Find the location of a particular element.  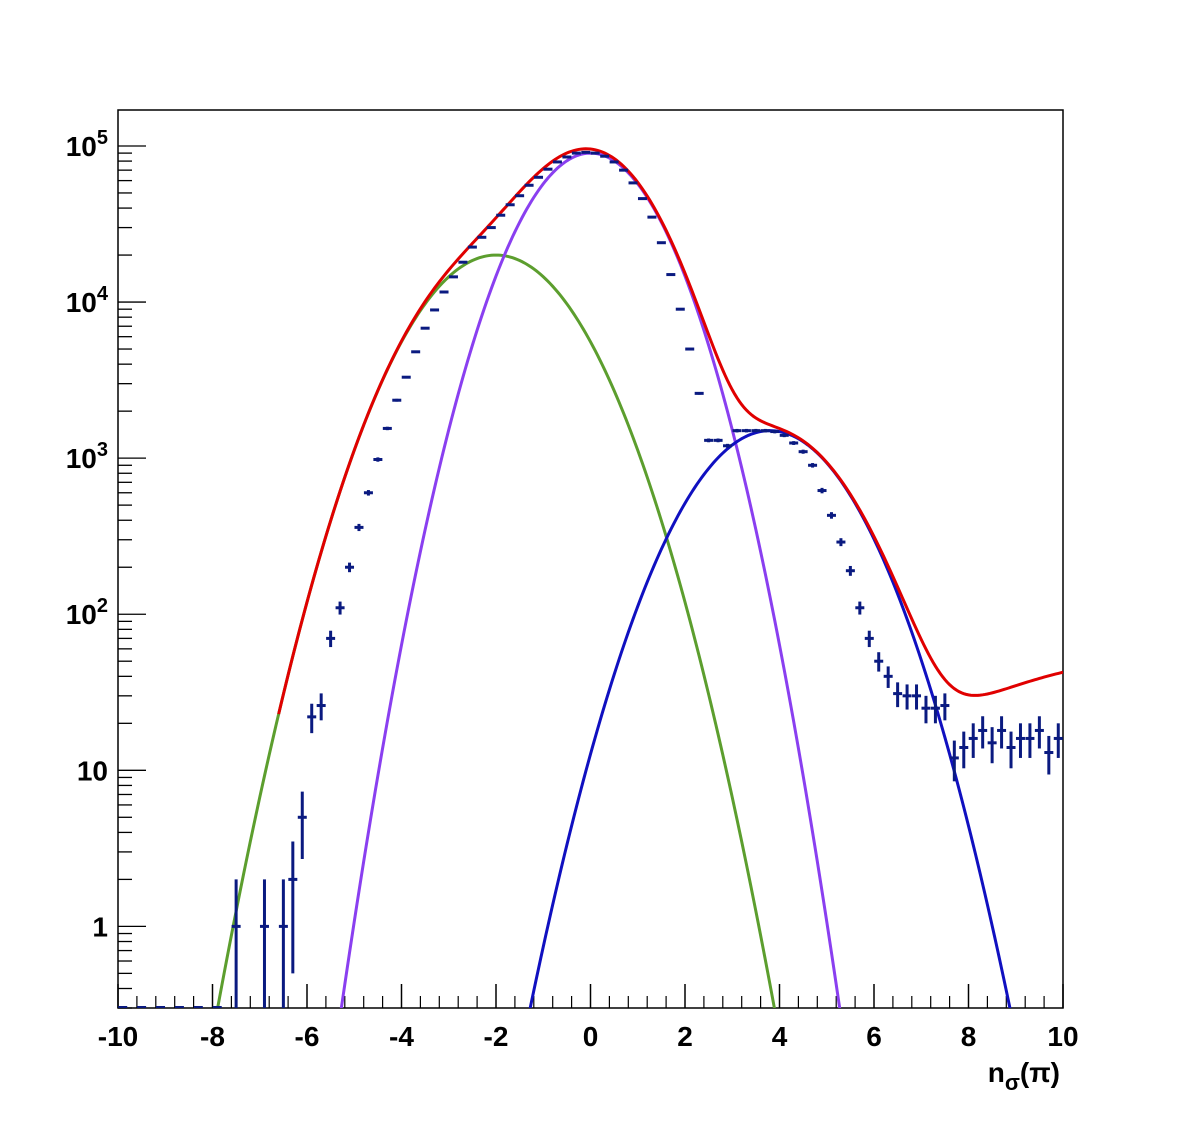

x-tick-label: 0 is located at coordinates (591, 1036).